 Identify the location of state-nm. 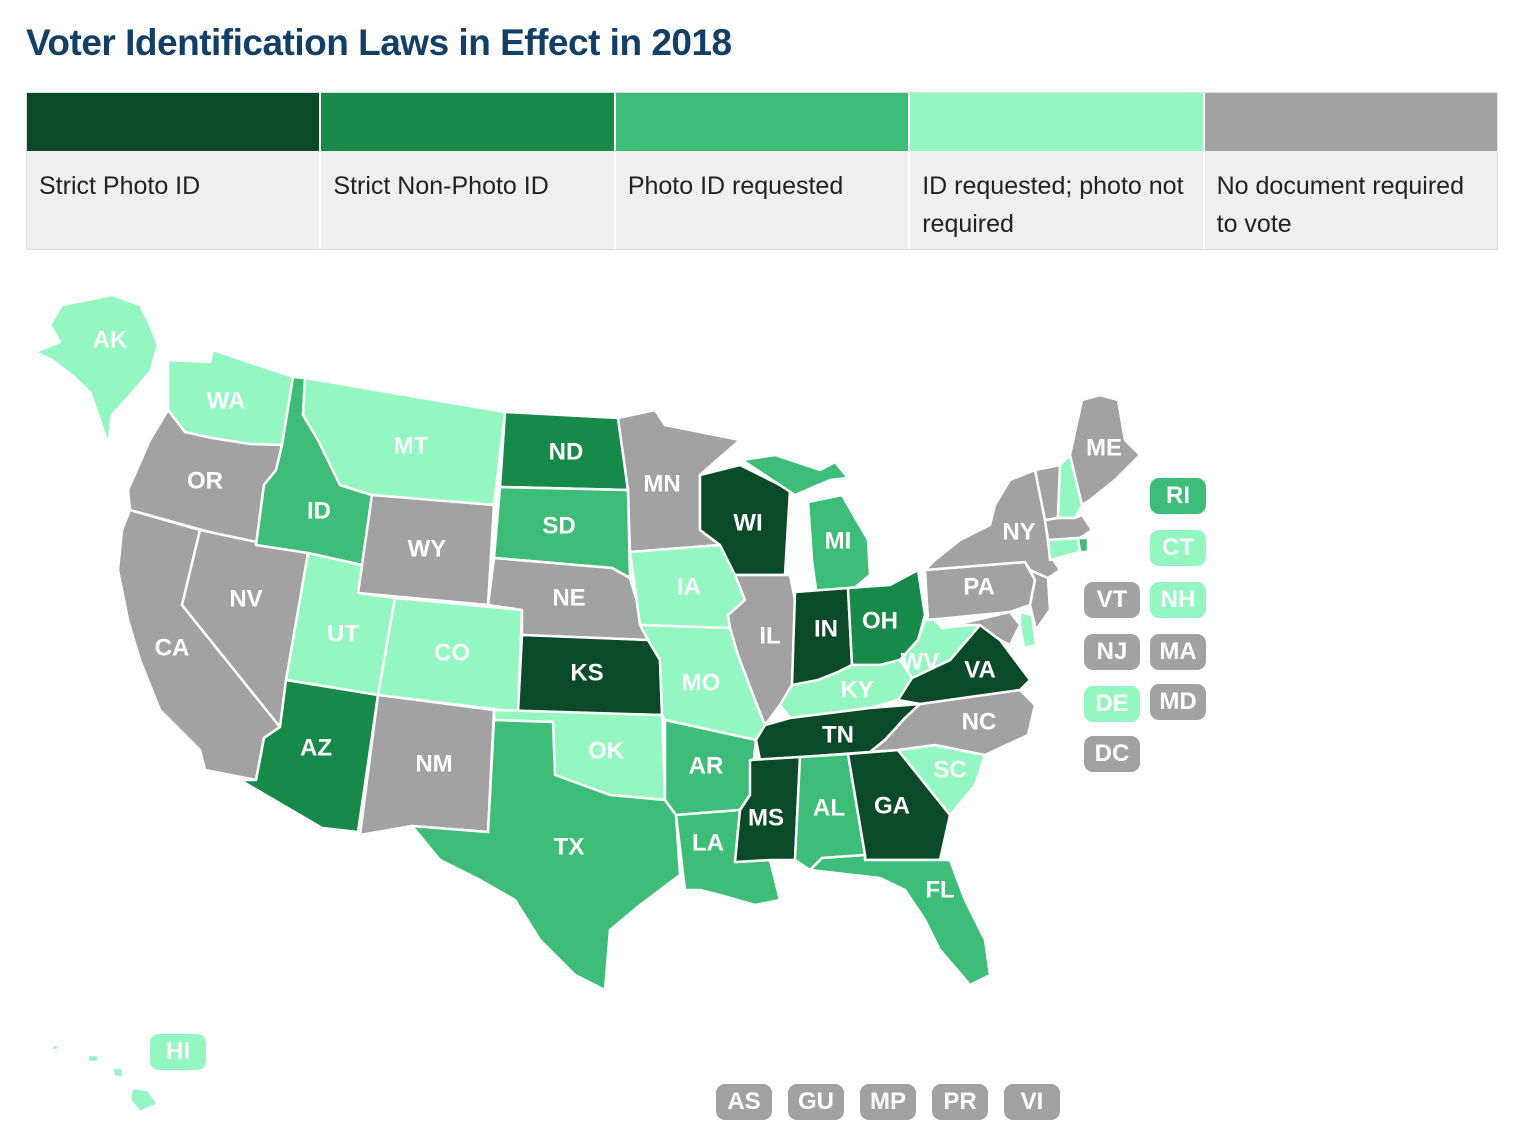
(427, 765).